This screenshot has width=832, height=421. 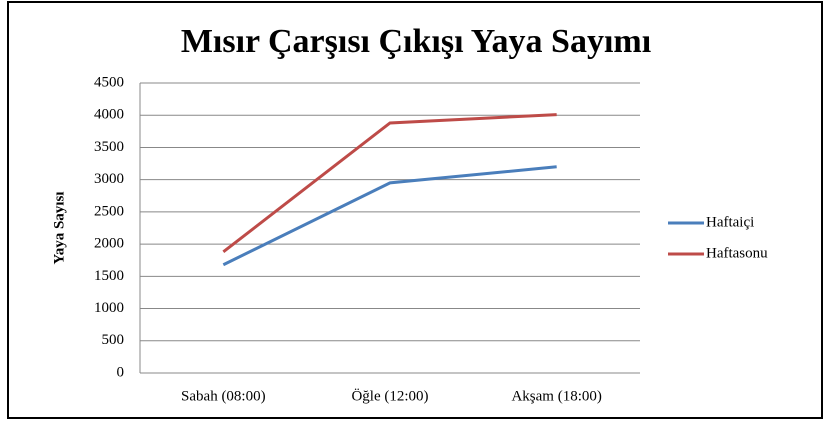 I want to click on y-tick-label: 4500, so click(x=109, y=82).